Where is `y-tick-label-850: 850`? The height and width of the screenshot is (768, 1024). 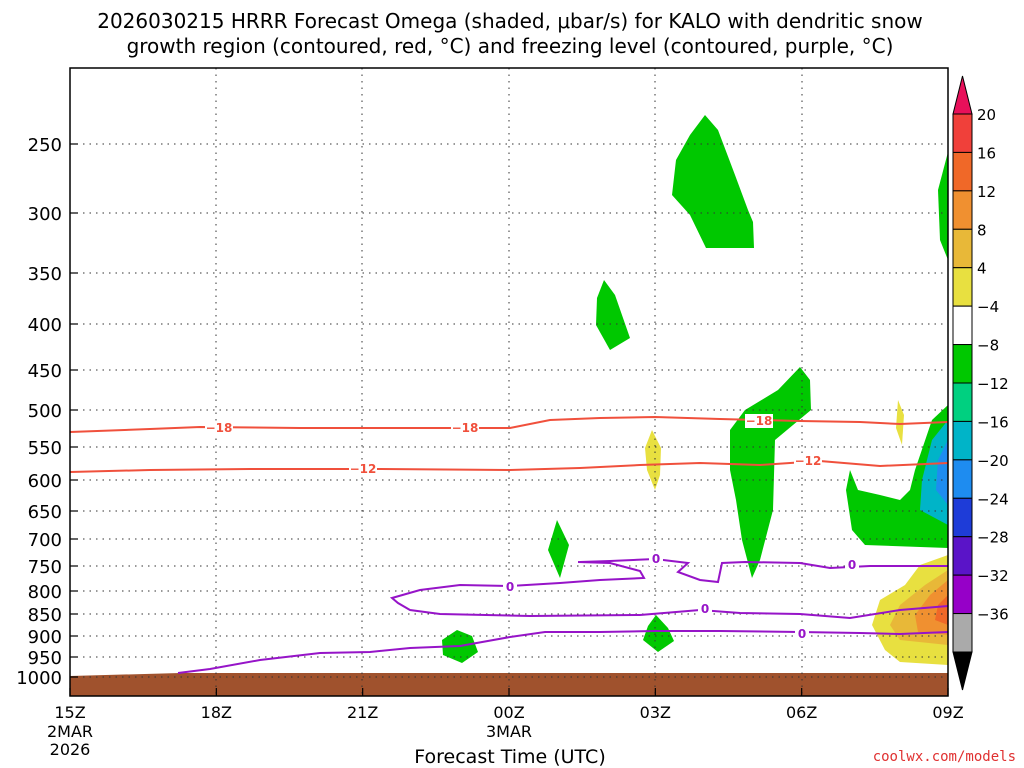 y-tick-label-850: 850 is located at coordinates (45, 615).